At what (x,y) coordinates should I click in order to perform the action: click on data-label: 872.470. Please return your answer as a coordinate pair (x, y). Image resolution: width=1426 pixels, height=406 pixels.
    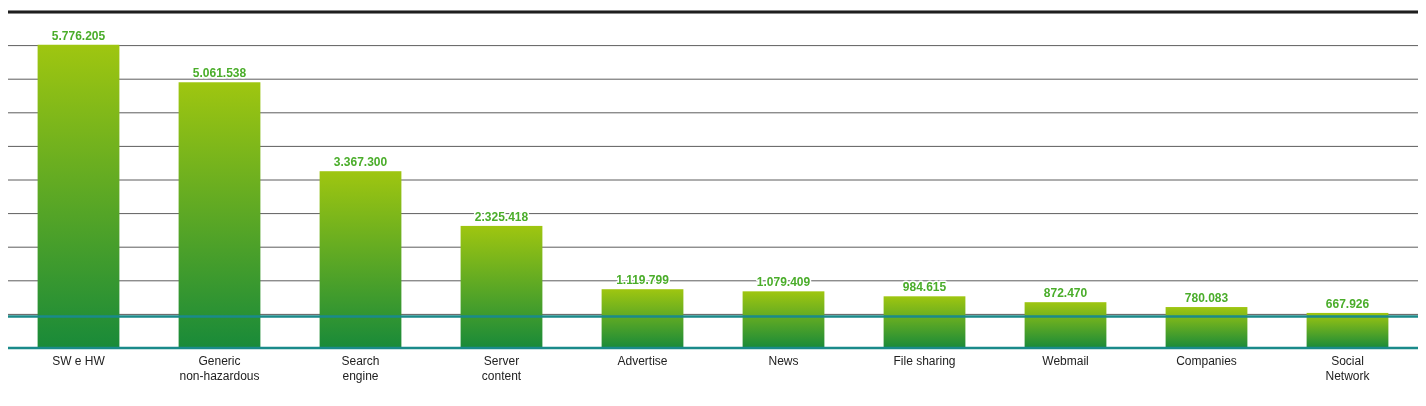
    Looking at the image, I should click on (1065, 293).